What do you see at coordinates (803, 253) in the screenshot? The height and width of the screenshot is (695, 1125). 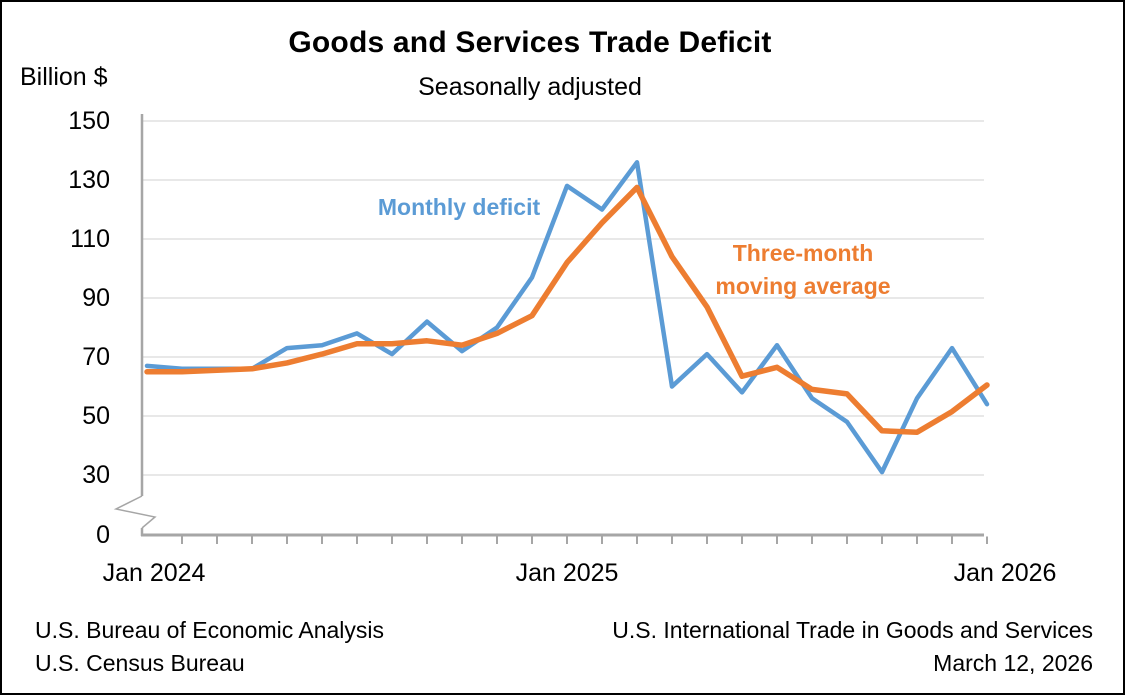 I see `moving-average-label-line1: Three-month` at bounding box center [803, 253].